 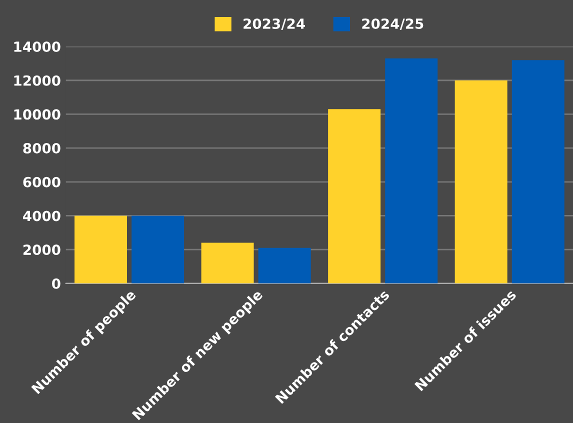 What do you see at coordinates (41, 148) in the screenshot?
I see `y-tick-label: 8000` at bounding box center [41, 148].